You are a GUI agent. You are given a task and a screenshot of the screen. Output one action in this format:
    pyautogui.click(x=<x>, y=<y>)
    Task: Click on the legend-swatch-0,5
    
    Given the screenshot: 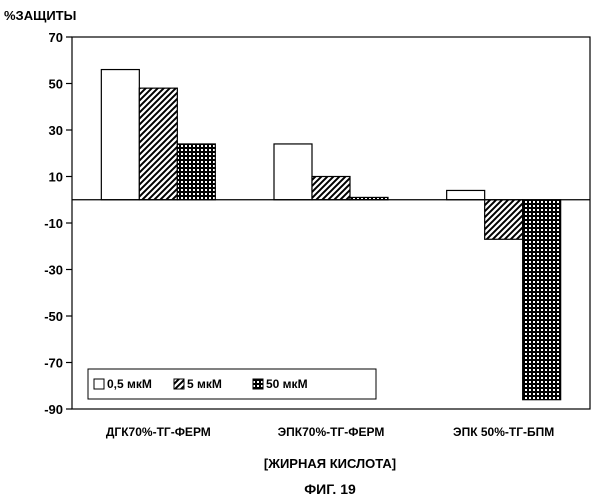 What is the action you would take?
    pyautogui.click(x=99, y=384)
    